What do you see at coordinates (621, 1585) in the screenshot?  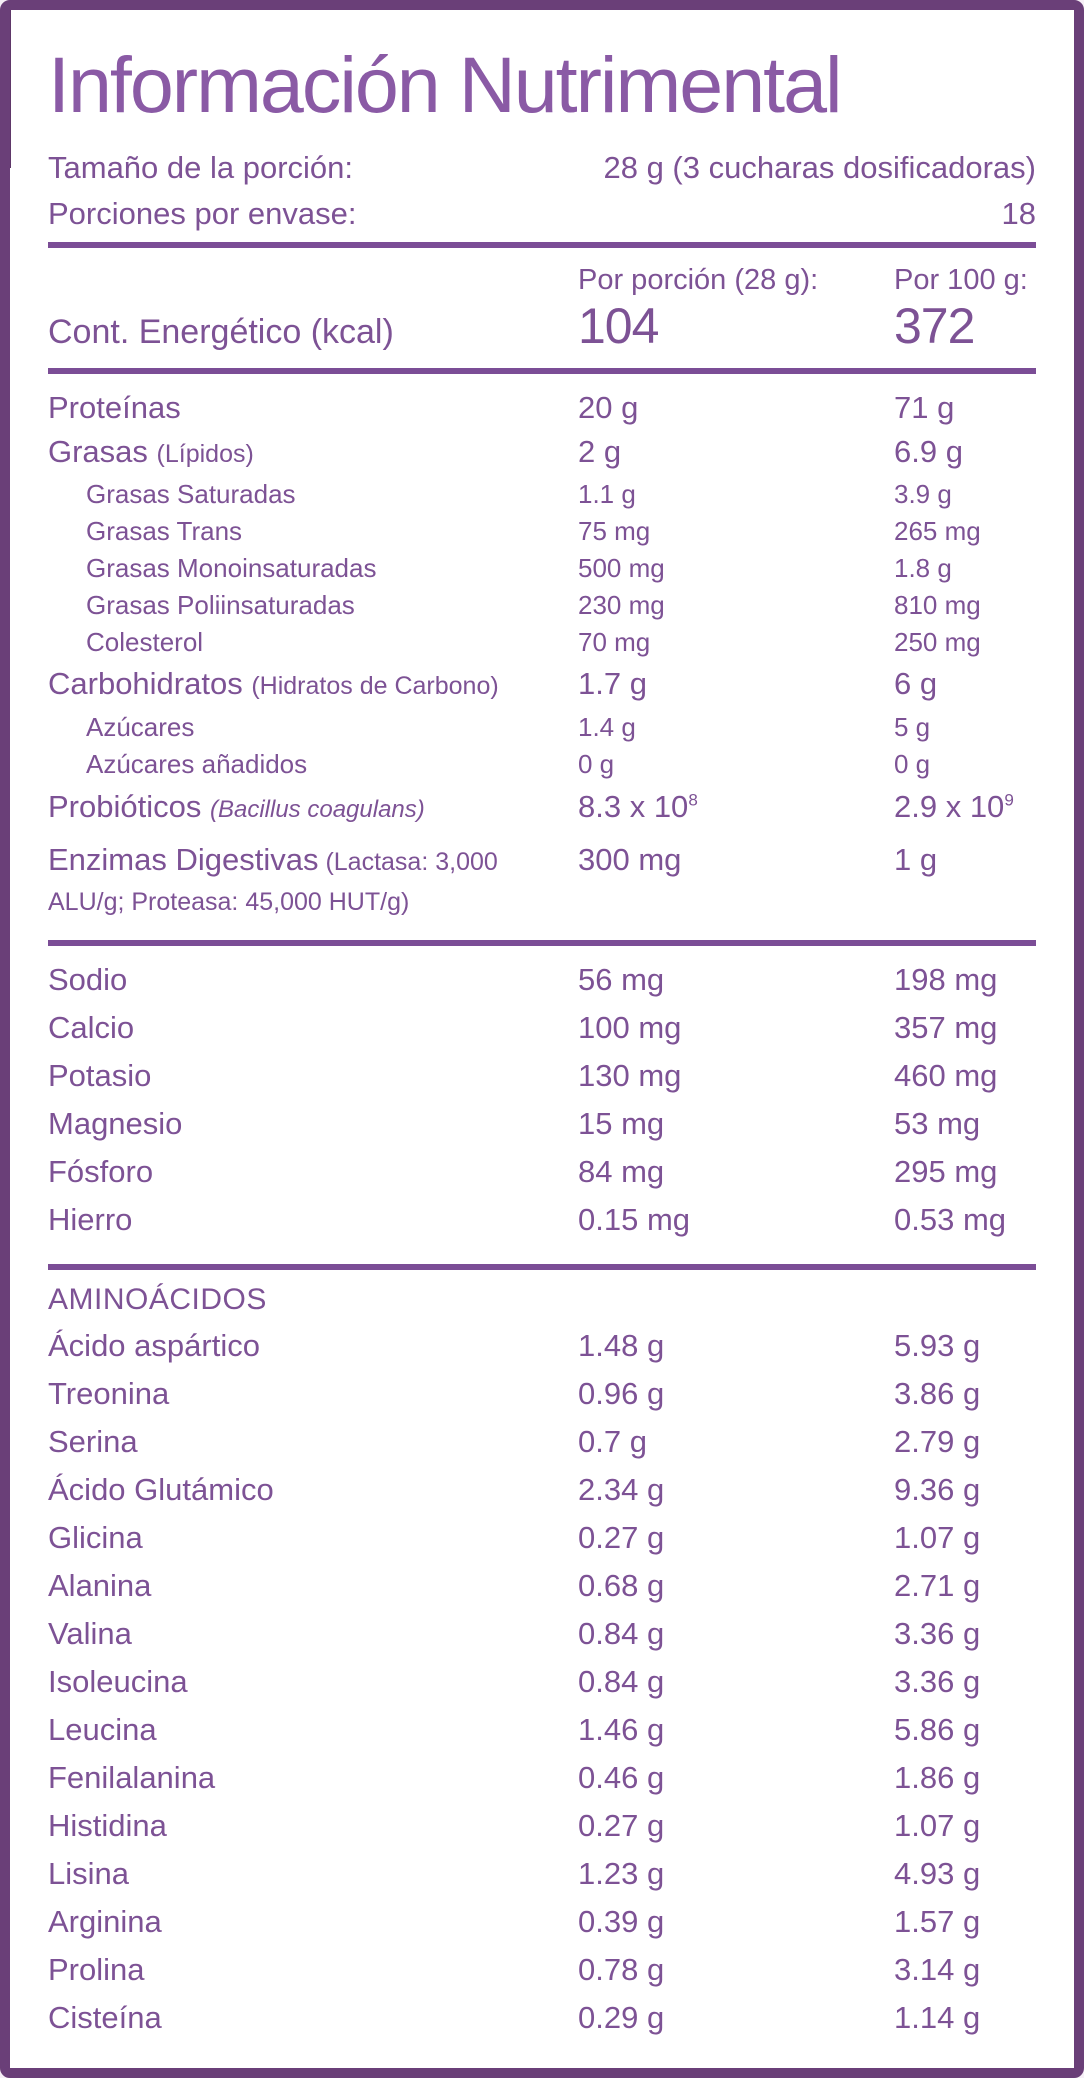 I see `per-serving-value: 0.68 g` at bounding box center [621, 1585].